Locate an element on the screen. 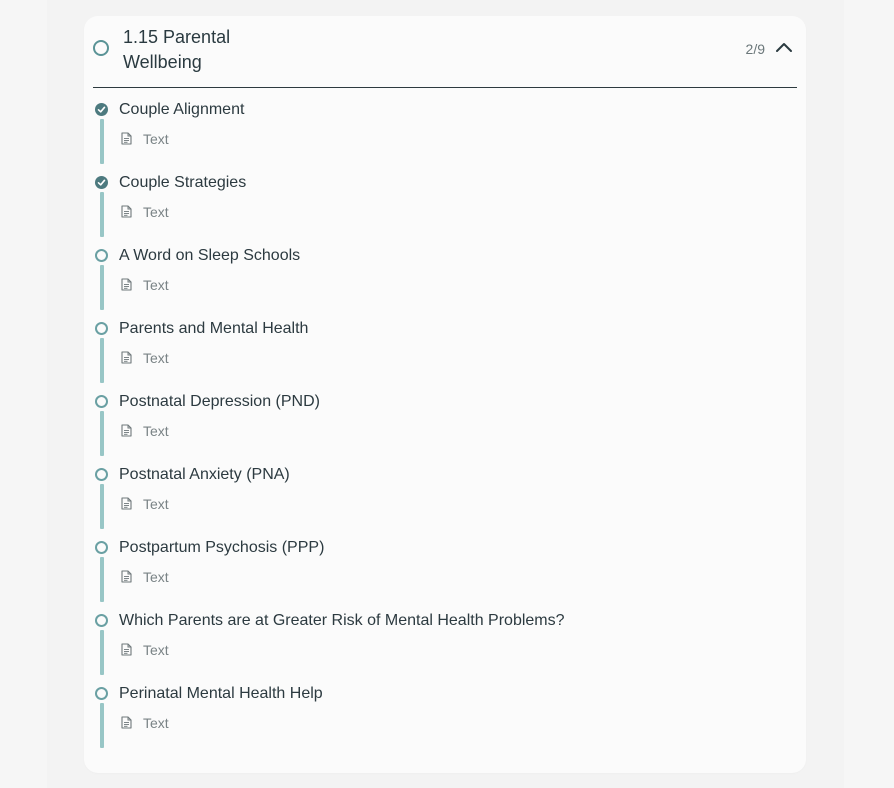 This screenshot has height=788, width=894. lesson-item: A Word on Sleep Schools Text is located at coordinates (445, 284).